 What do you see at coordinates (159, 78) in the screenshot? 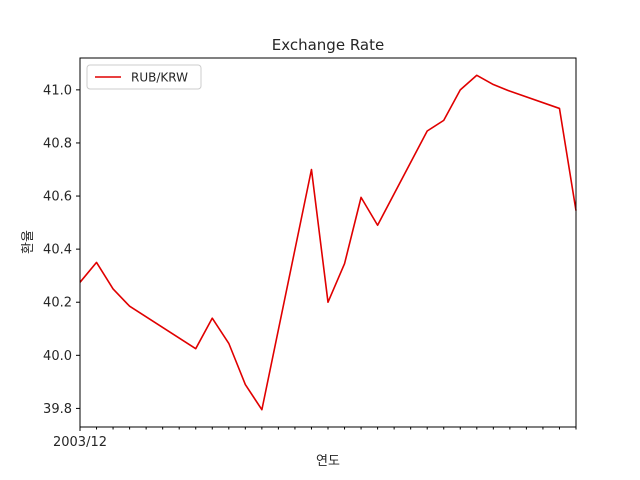
I see `legend-label-rub-krw: RUB/KRW` at bounding box center [159, 78].